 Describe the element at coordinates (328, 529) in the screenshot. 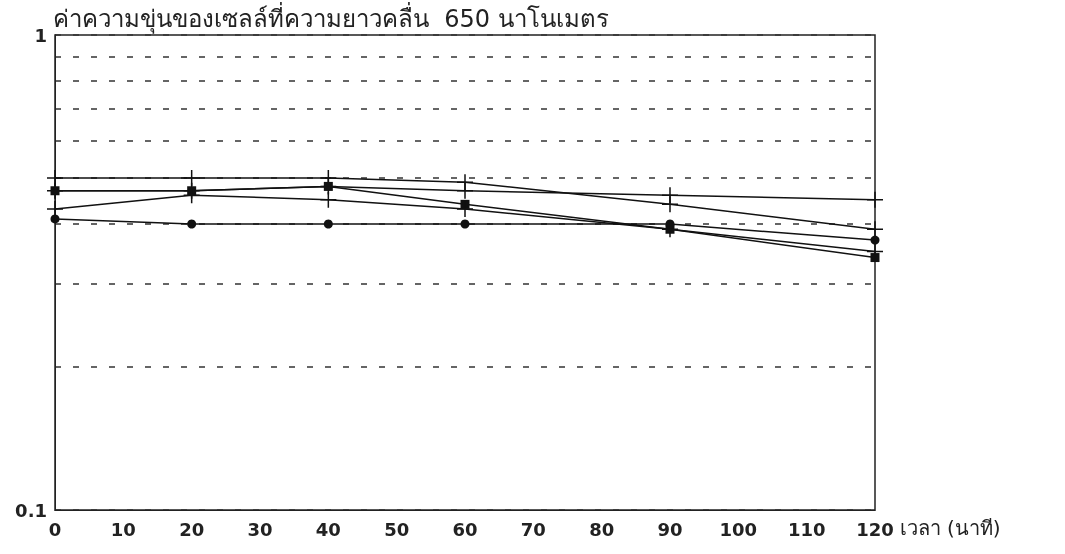

I see `x-tick-label: 40` at that location.